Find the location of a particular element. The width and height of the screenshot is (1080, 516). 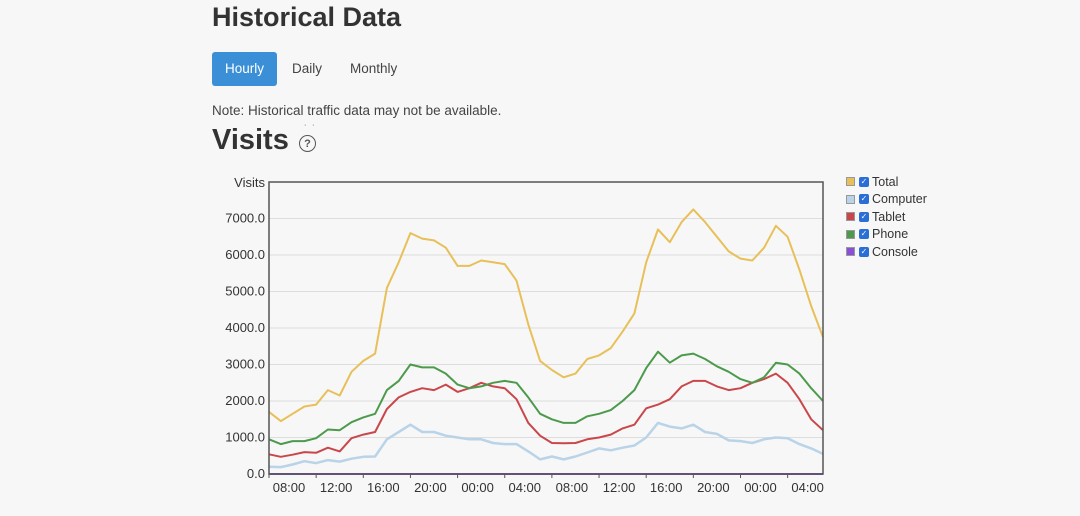

legend-label-computer: Computer is located at coordinates (899, 199).